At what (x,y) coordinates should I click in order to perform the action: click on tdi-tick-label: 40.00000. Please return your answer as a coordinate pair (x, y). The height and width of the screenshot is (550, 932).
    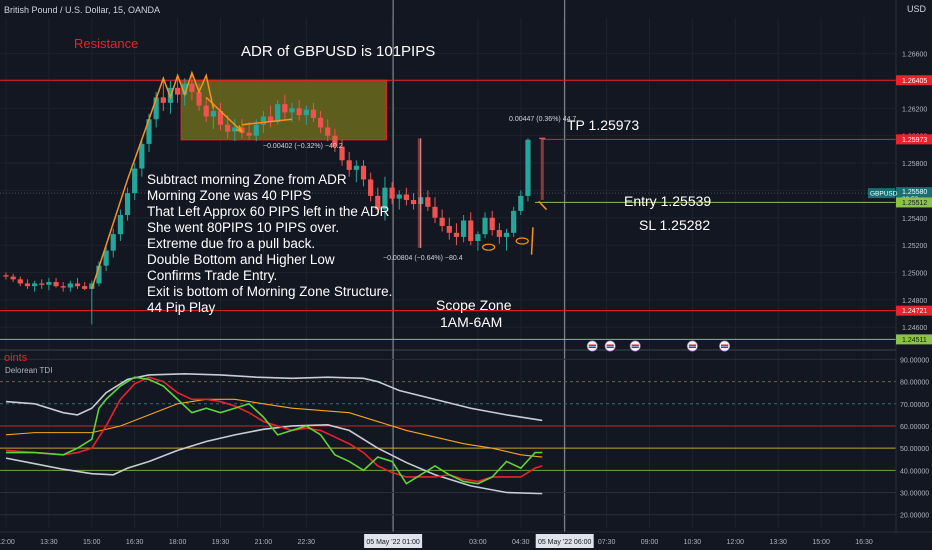
    Looking at the image, I should click on (914, 471).